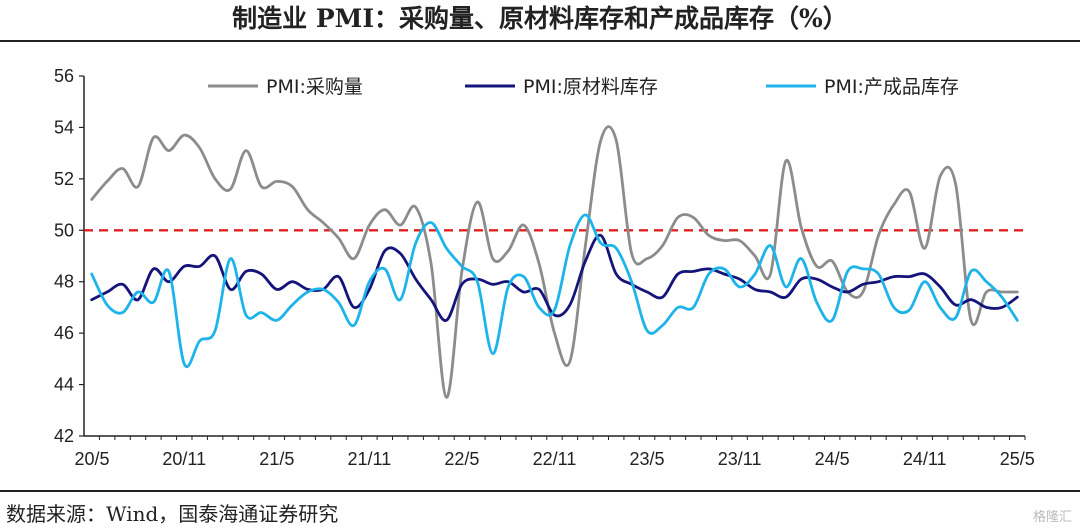 The height and width of the screenshot is (532, 1080). I want to click on legend-label-purchase: PMI:采购量, so click(314, 87).